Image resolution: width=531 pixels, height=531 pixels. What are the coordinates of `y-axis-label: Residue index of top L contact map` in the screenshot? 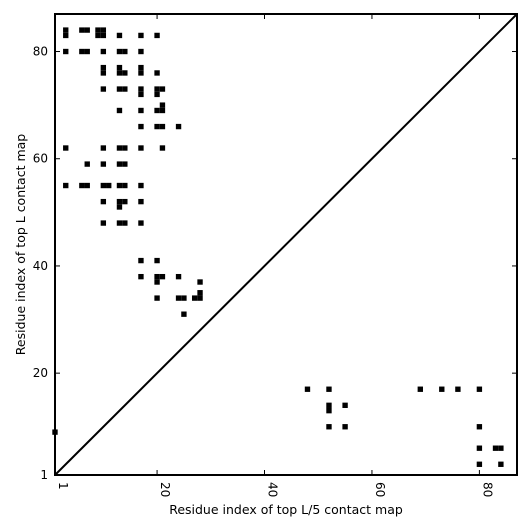 It's located at (20, 244).